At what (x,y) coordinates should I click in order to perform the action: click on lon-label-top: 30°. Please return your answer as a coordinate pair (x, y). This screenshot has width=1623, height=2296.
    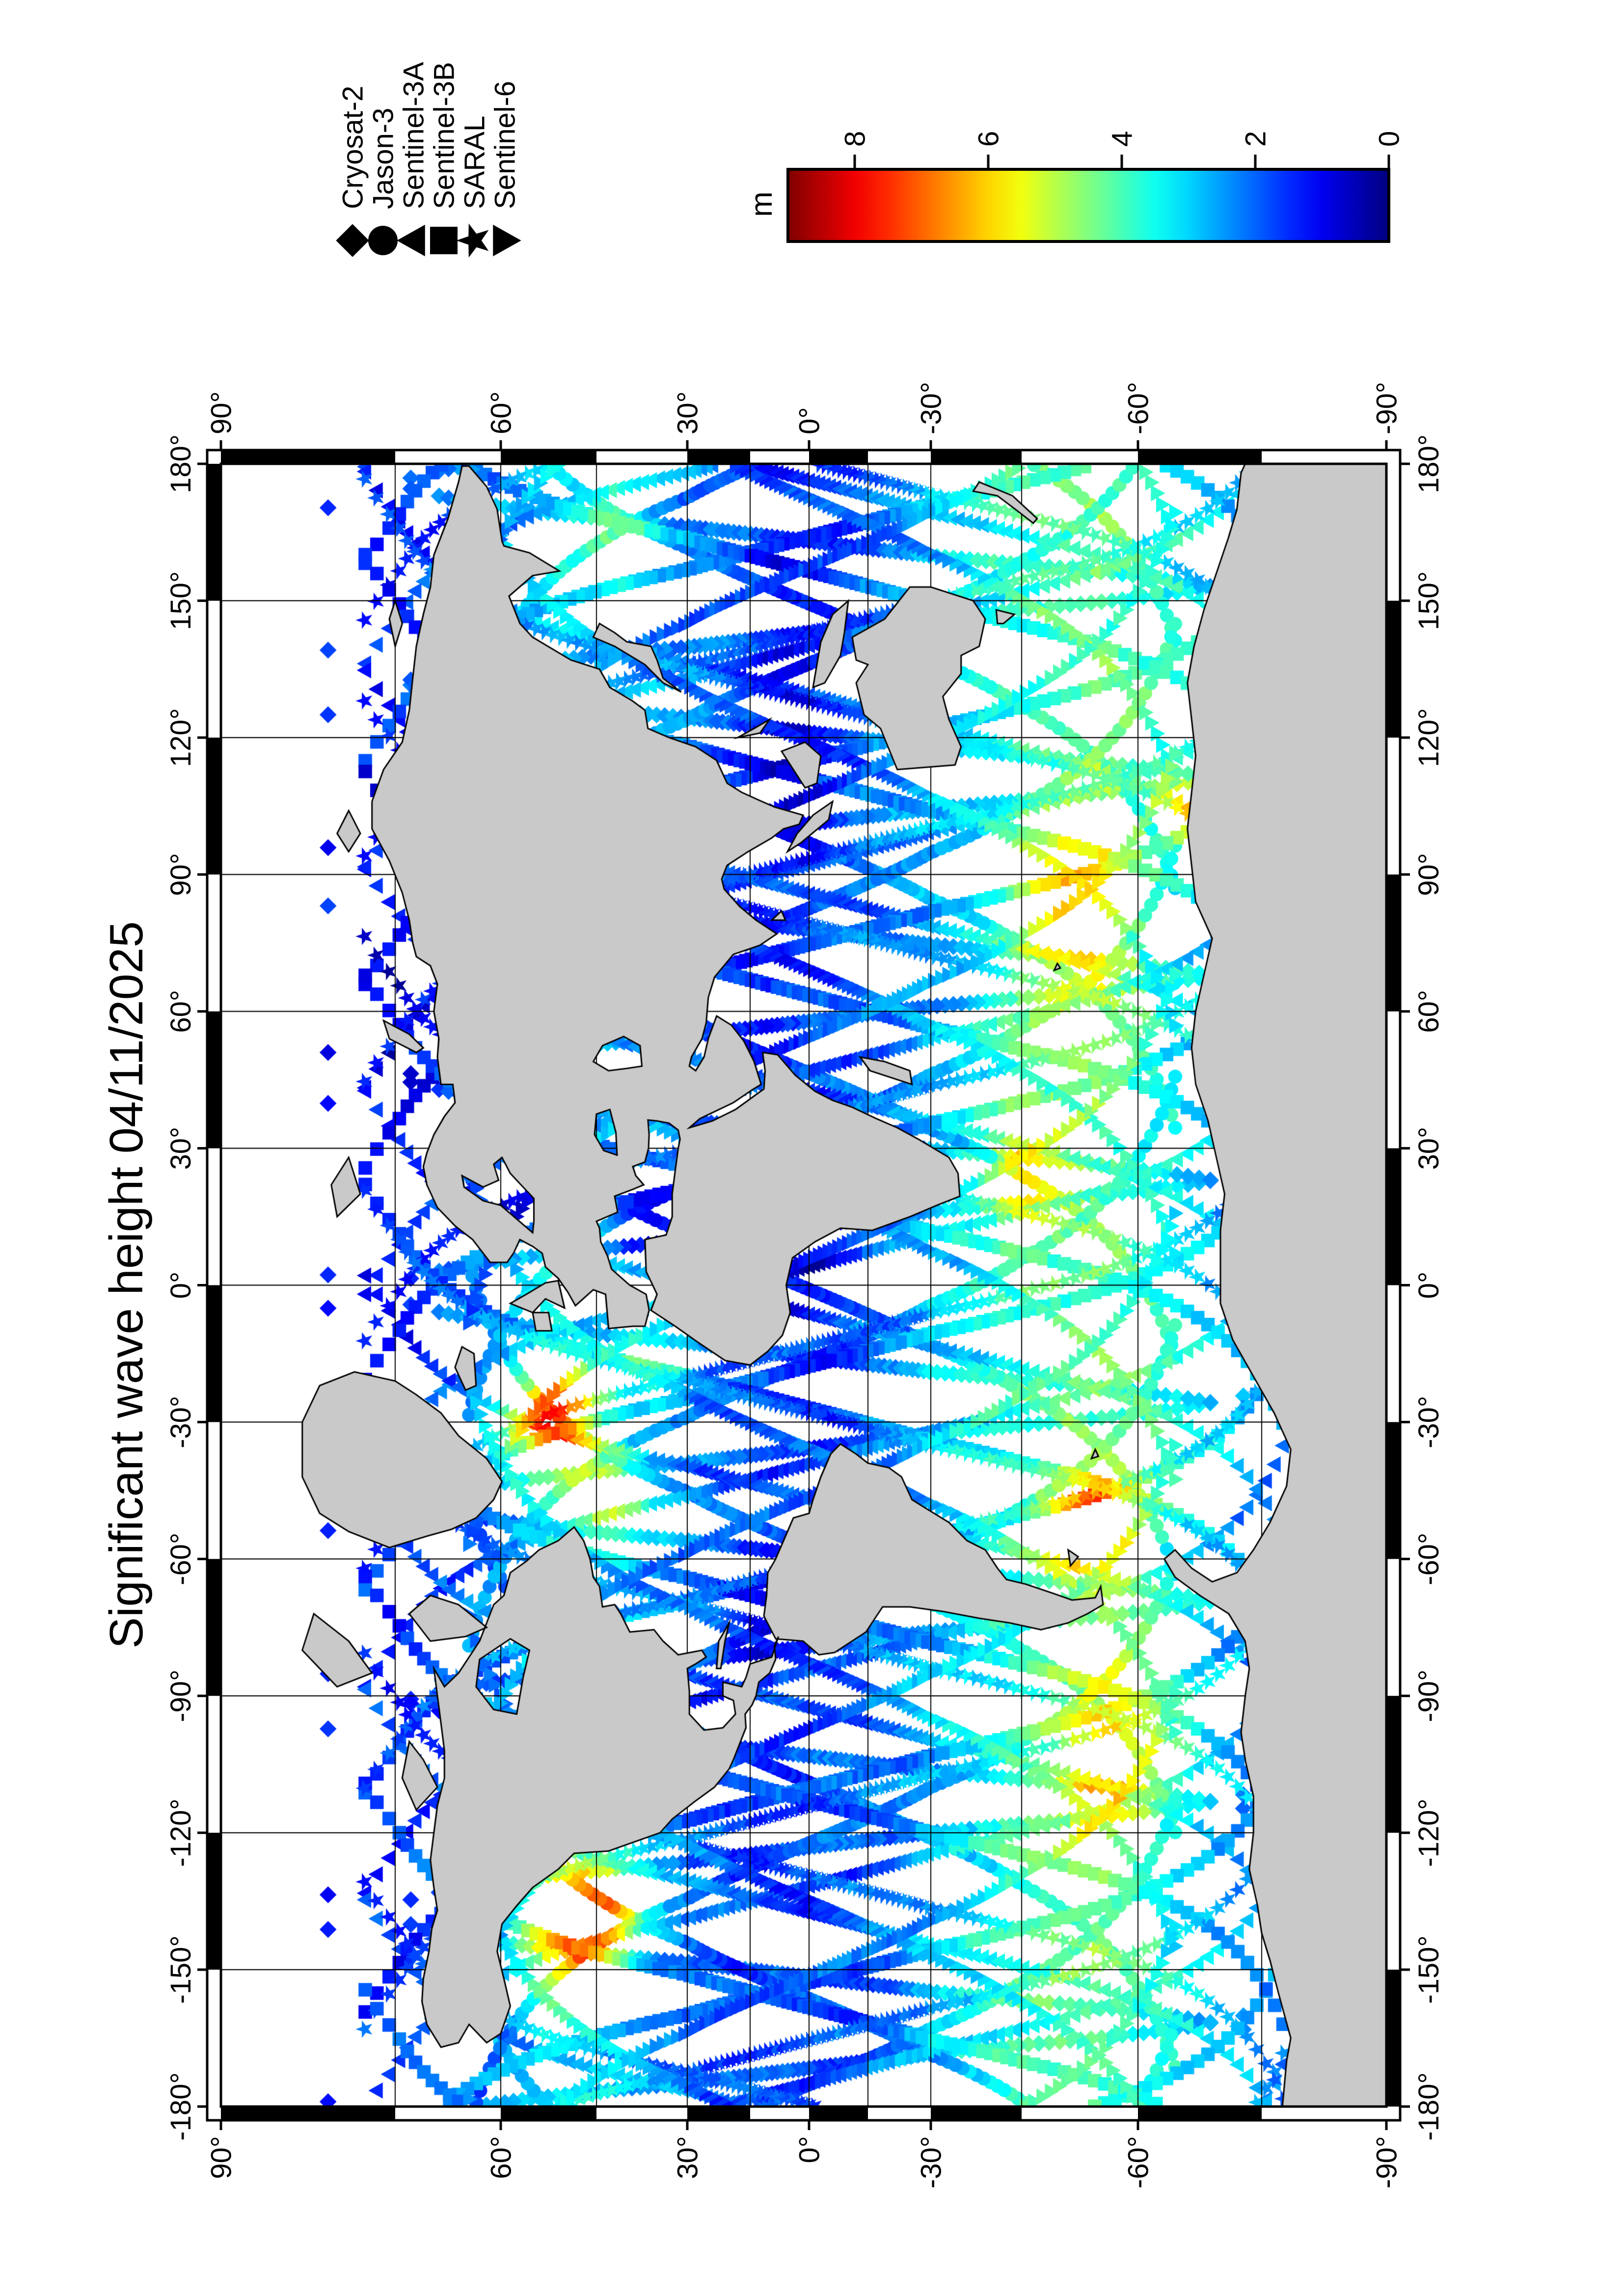
    Looking at the image, I should click on (181, 1148).